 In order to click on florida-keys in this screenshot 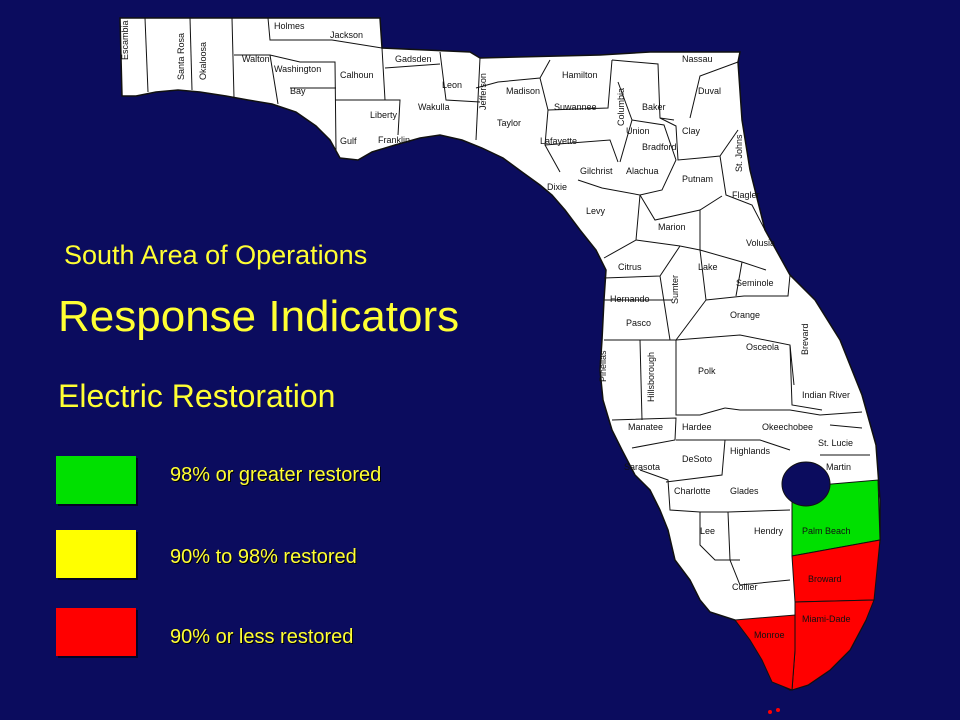, I will do `click(774, 711)`.